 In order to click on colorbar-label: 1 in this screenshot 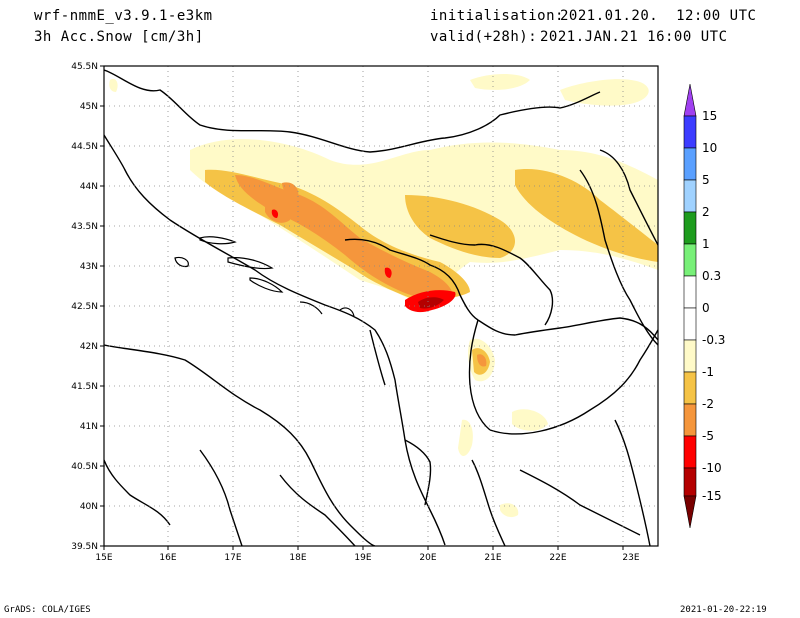, I will do `click(706, 244)`.